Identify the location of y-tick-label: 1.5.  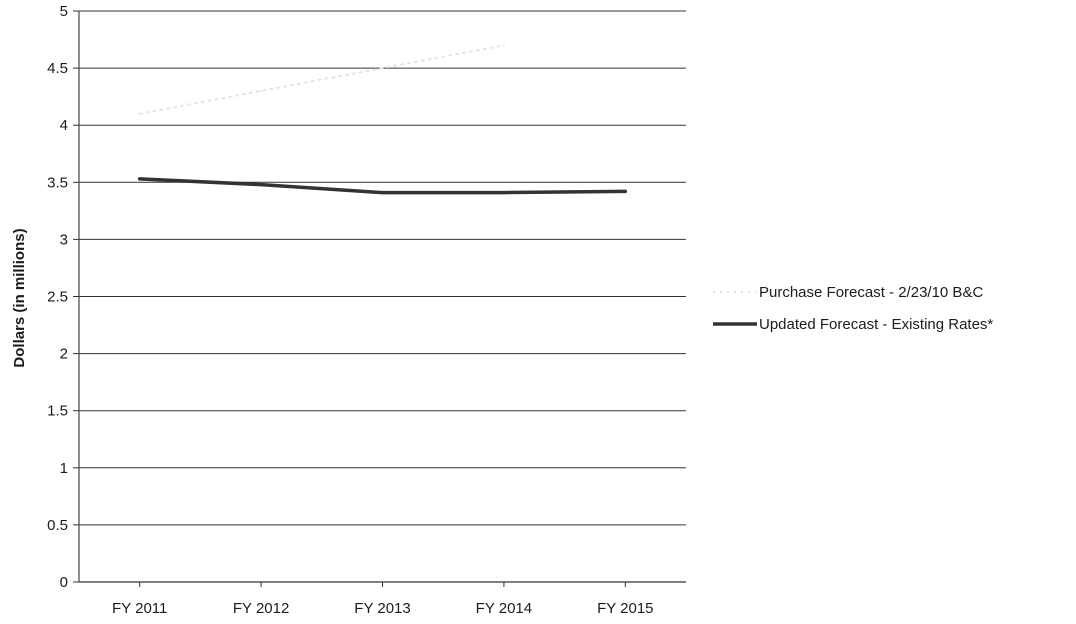
(57, 411).